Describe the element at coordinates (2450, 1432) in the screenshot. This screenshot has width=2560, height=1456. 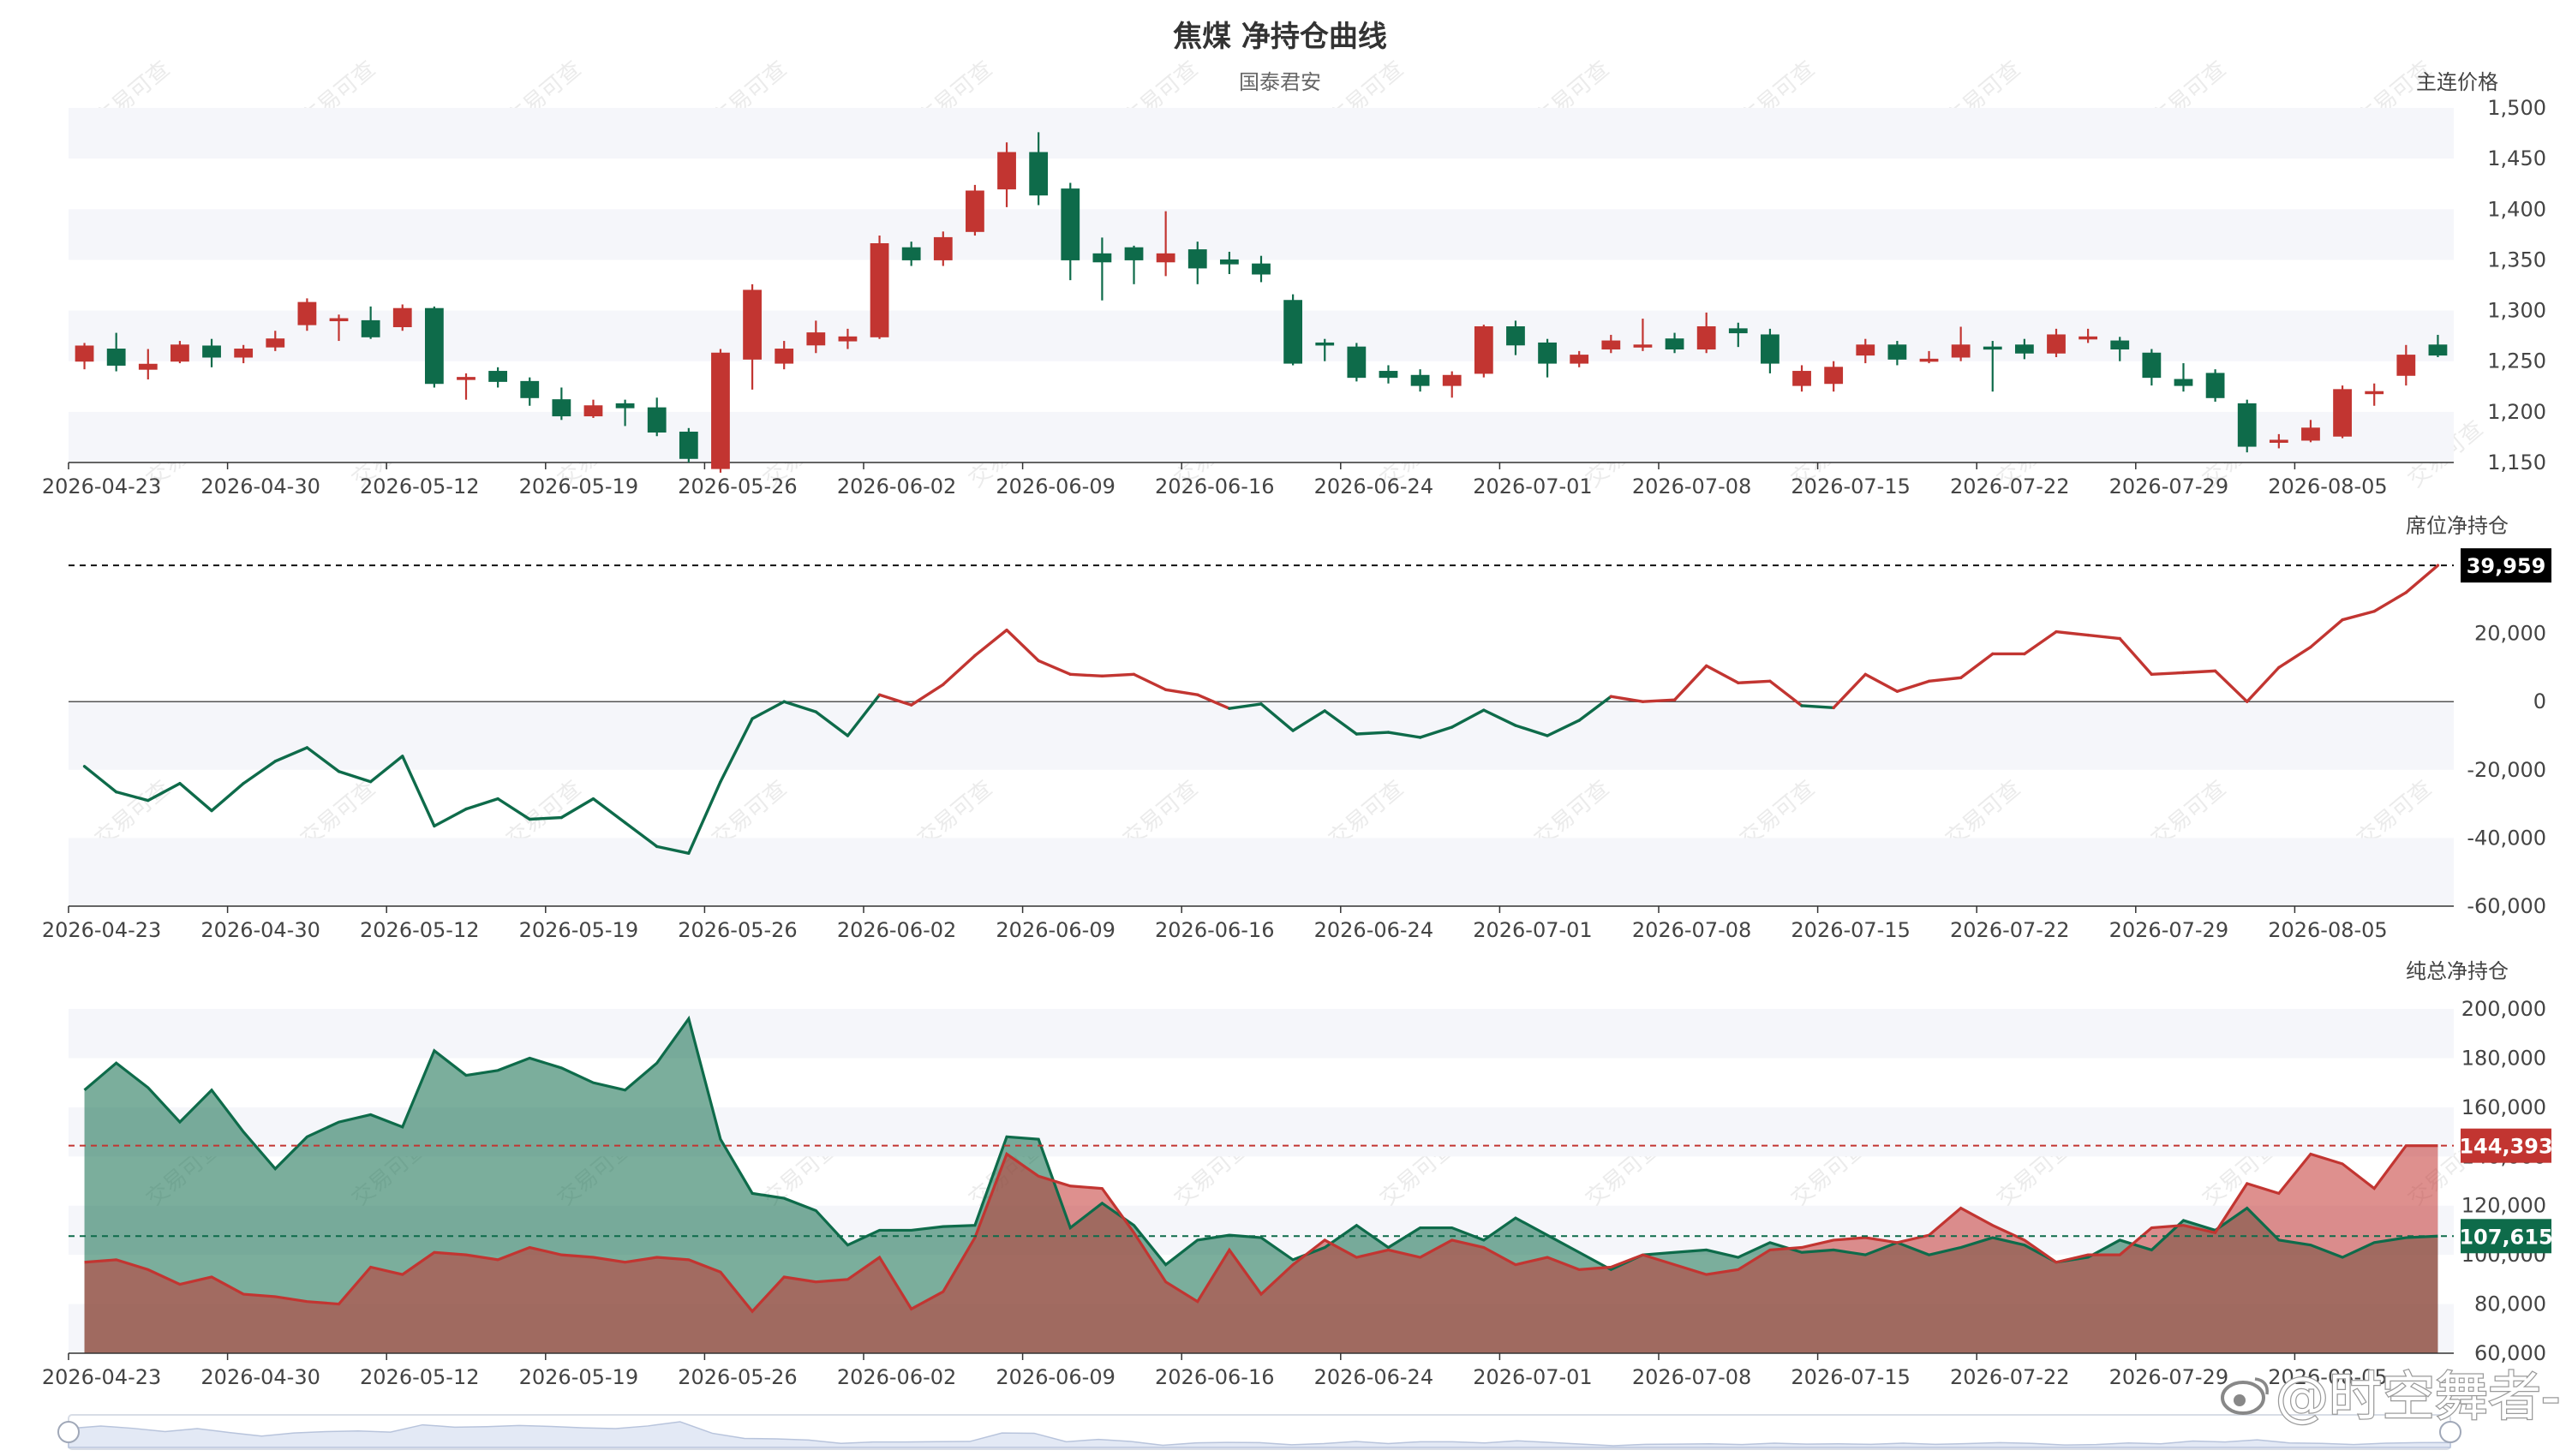
I see `zoom-slider-right-handle` at that location.